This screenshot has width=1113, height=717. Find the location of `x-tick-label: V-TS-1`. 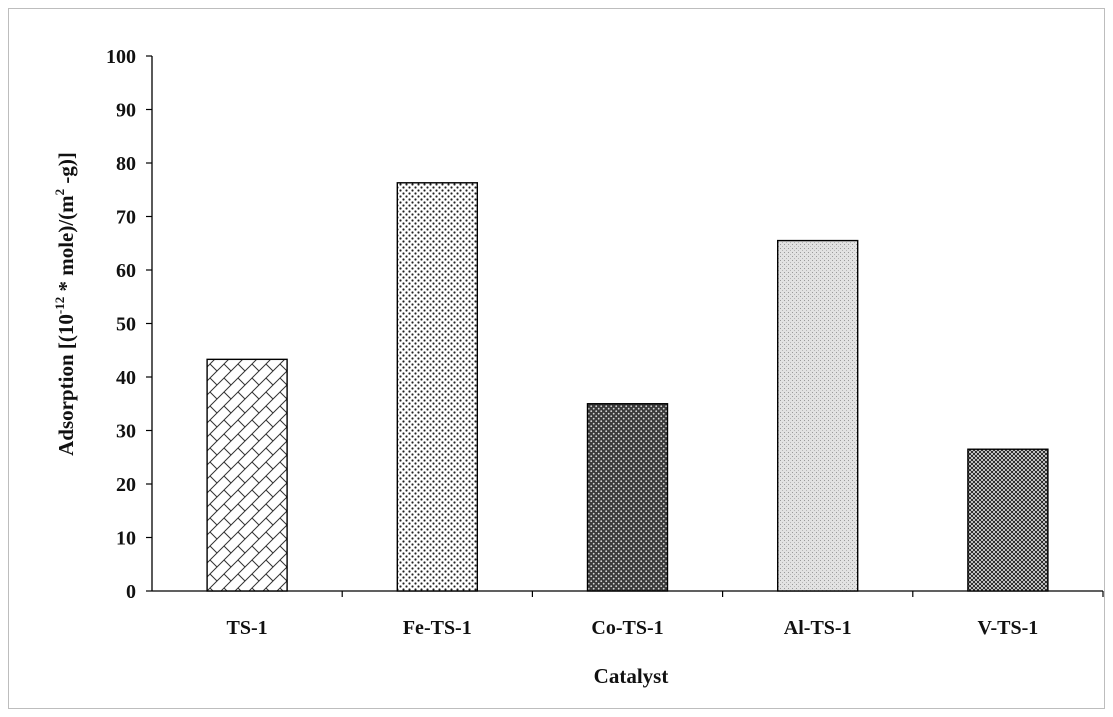

x-tick-label: V-TS-1 is located at coordinates (1008, 628).